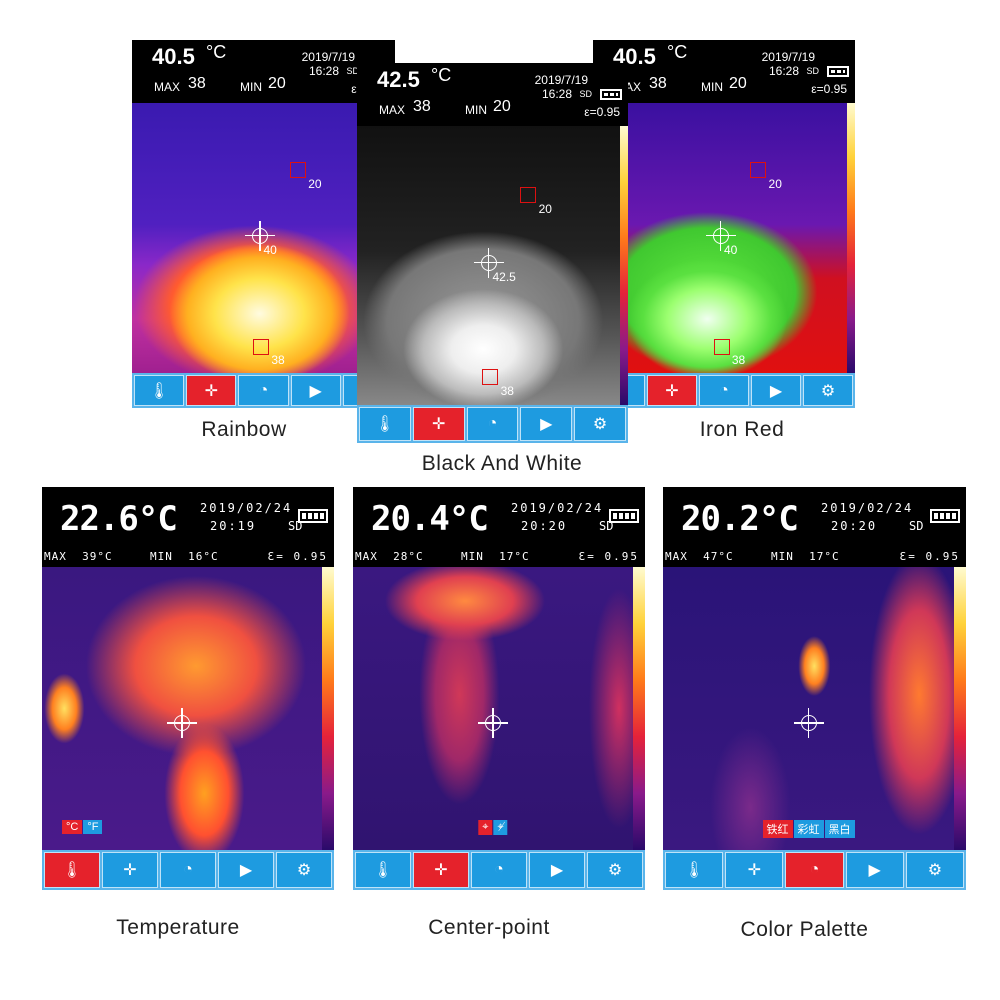 The height and width of the screenshot is (1000, 1000). I want to click on caption-rainbow: Rainbow, so click(244, 429).